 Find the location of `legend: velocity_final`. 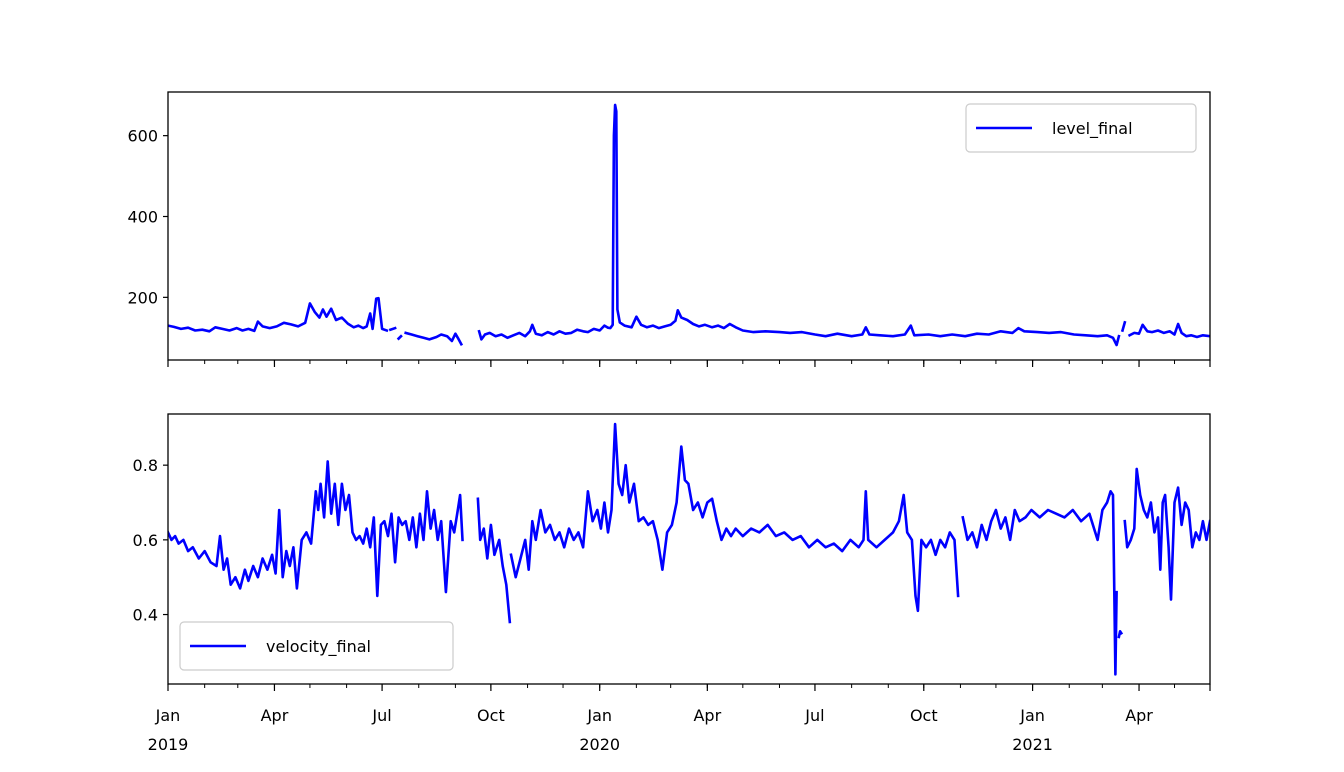

legend: velocity_final is located at coordinates (316, 646).